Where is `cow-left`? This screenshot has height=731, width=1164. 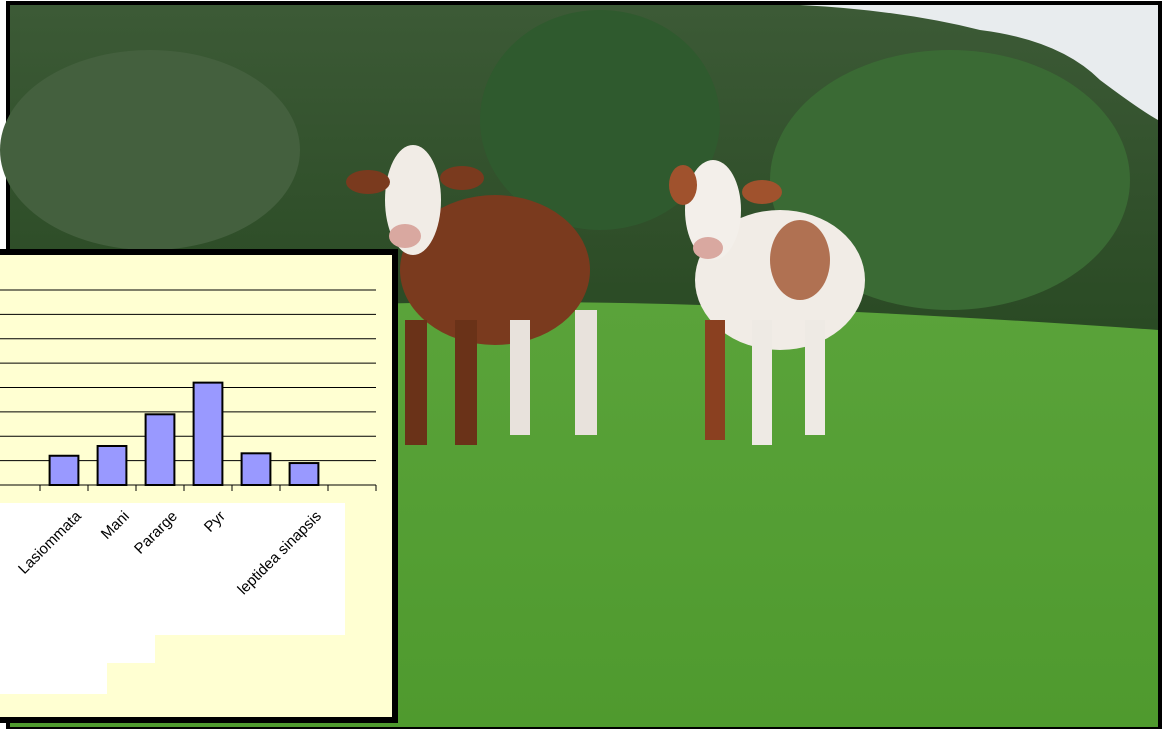 cow-left is located at coordinates (471, 295).